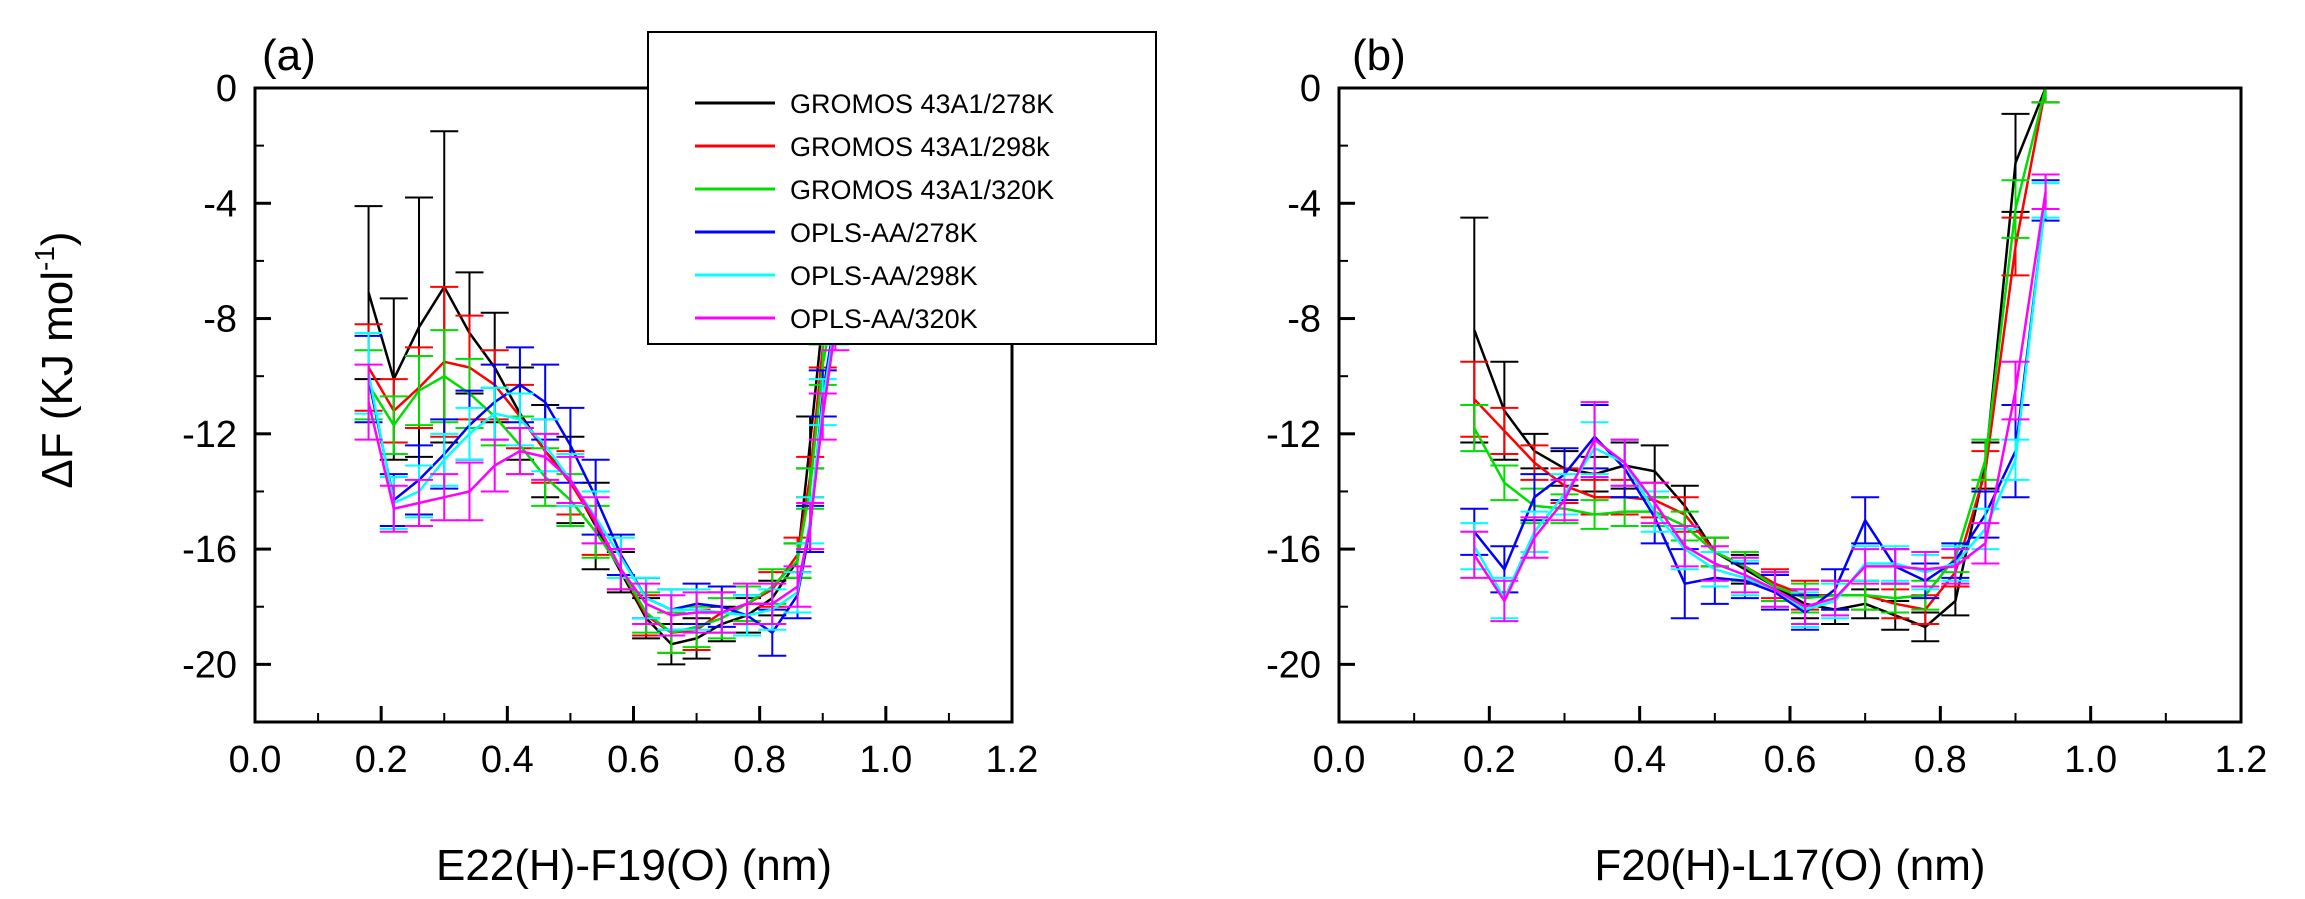 The image size is (2305, 899). Describe the element at coordinates (289, 55) in the screenshot. I see `panel-a-label: (a)` at that location.